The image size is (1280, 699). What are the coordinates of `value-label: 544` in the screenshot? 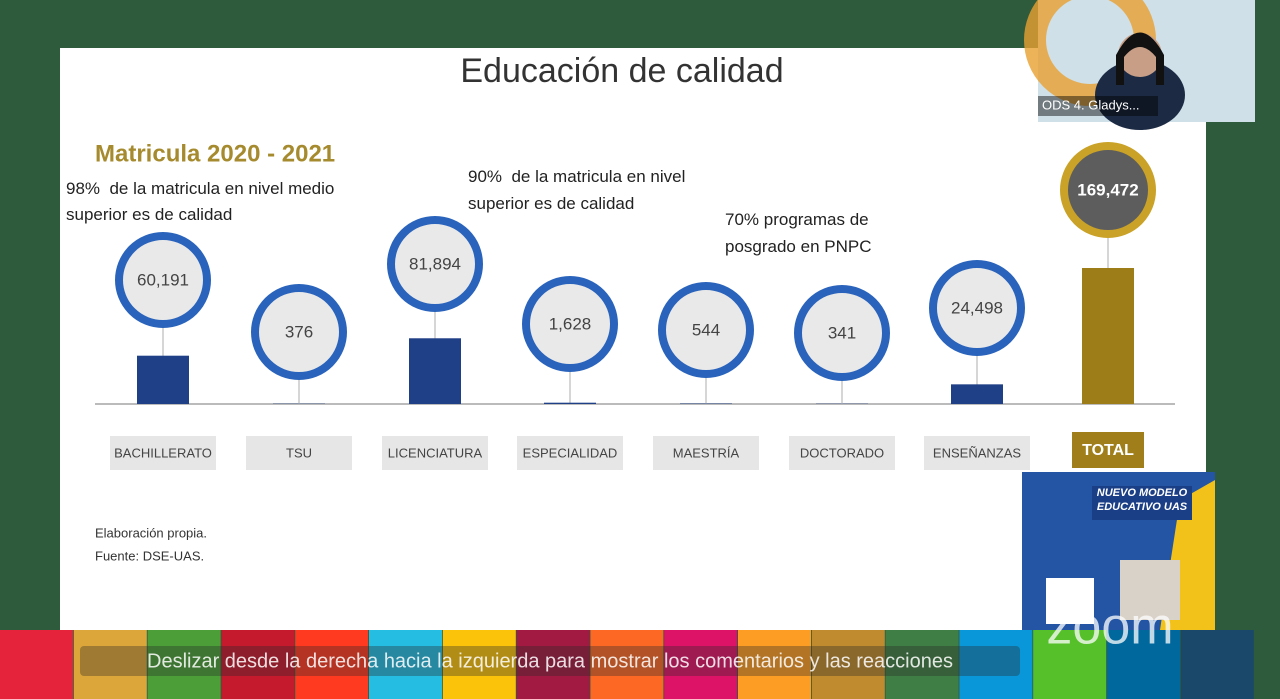 It's located at (706, 329).